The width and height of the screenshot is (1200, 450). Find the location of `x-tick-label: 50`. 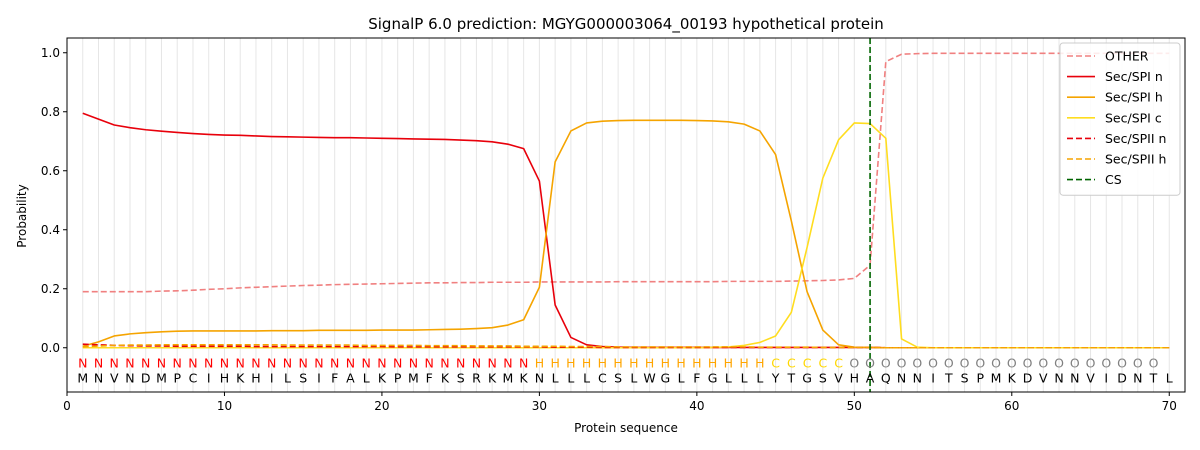

x-tick-label: 50 is located at coordinates (854, 406).